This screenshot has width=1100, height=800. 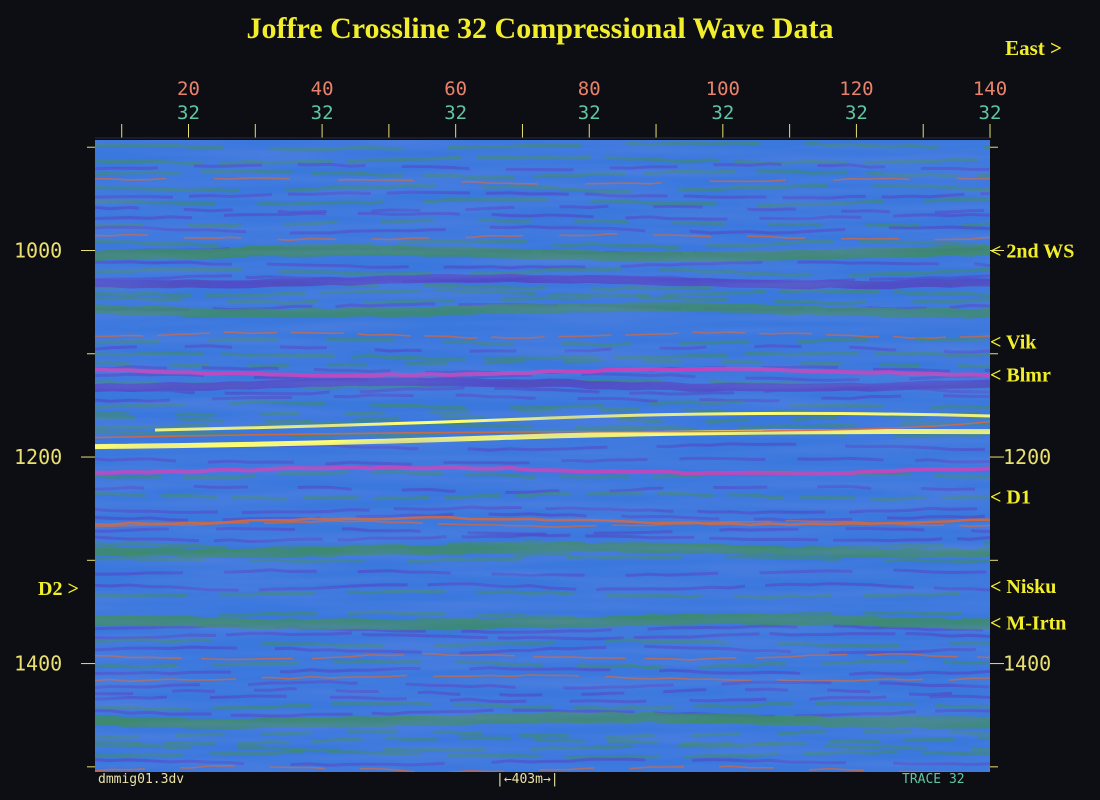 I want to click on horizon-label: < Nisku, so click(x=1023, y=587).